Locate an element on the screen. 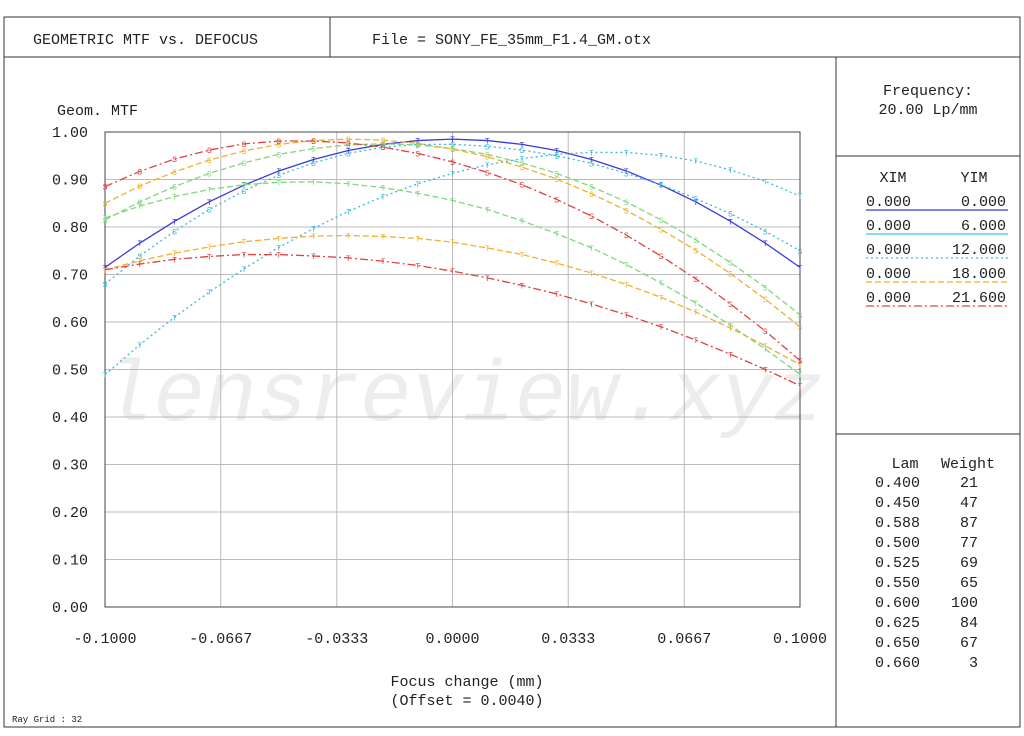 This screenshot has height=736, width=1024. mtf-curve is located at coordinates (452, 203).